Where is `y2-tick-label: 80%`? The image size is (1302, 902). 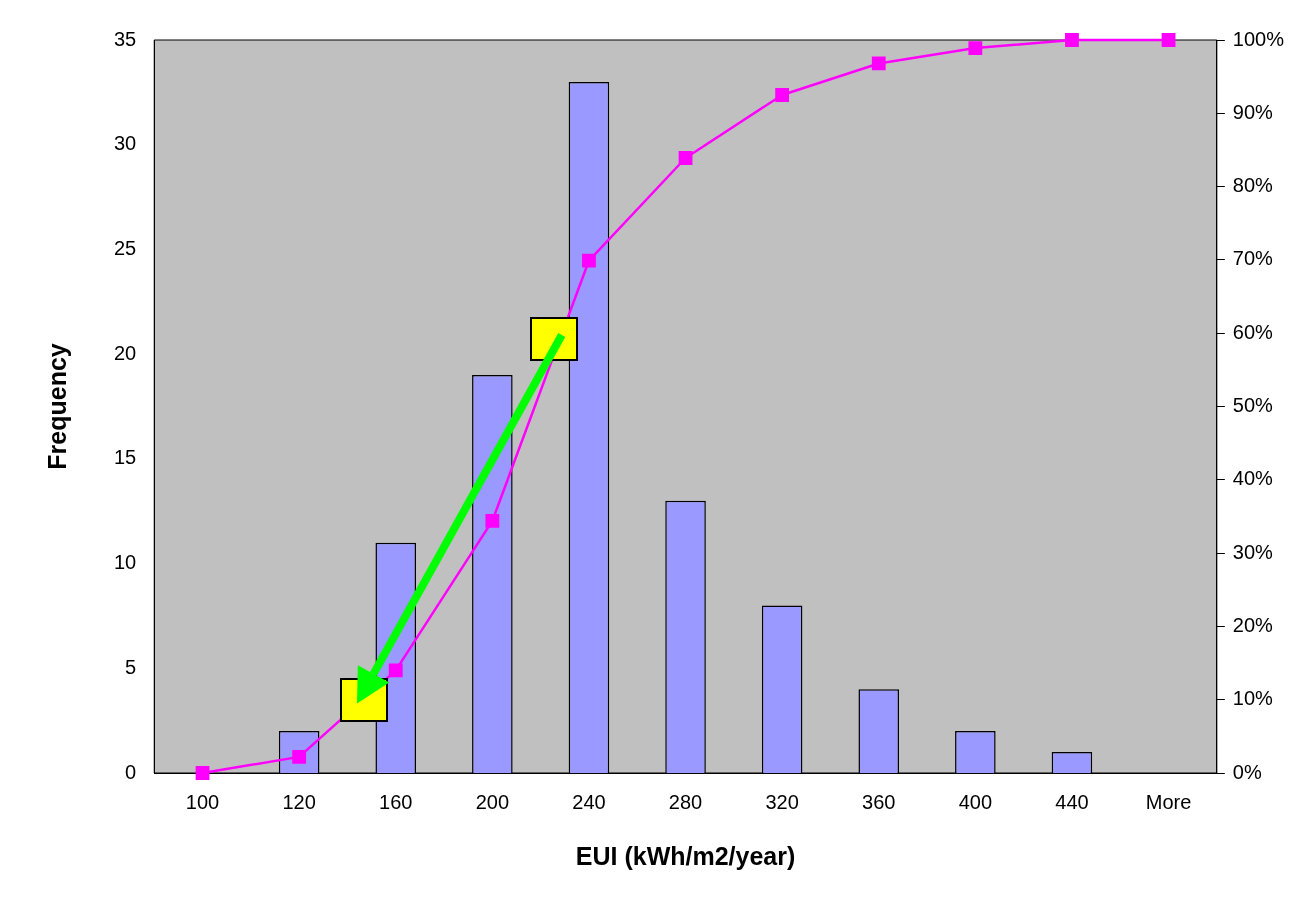
y2-tick-label: 80% is located at coordinates (1253, 185).